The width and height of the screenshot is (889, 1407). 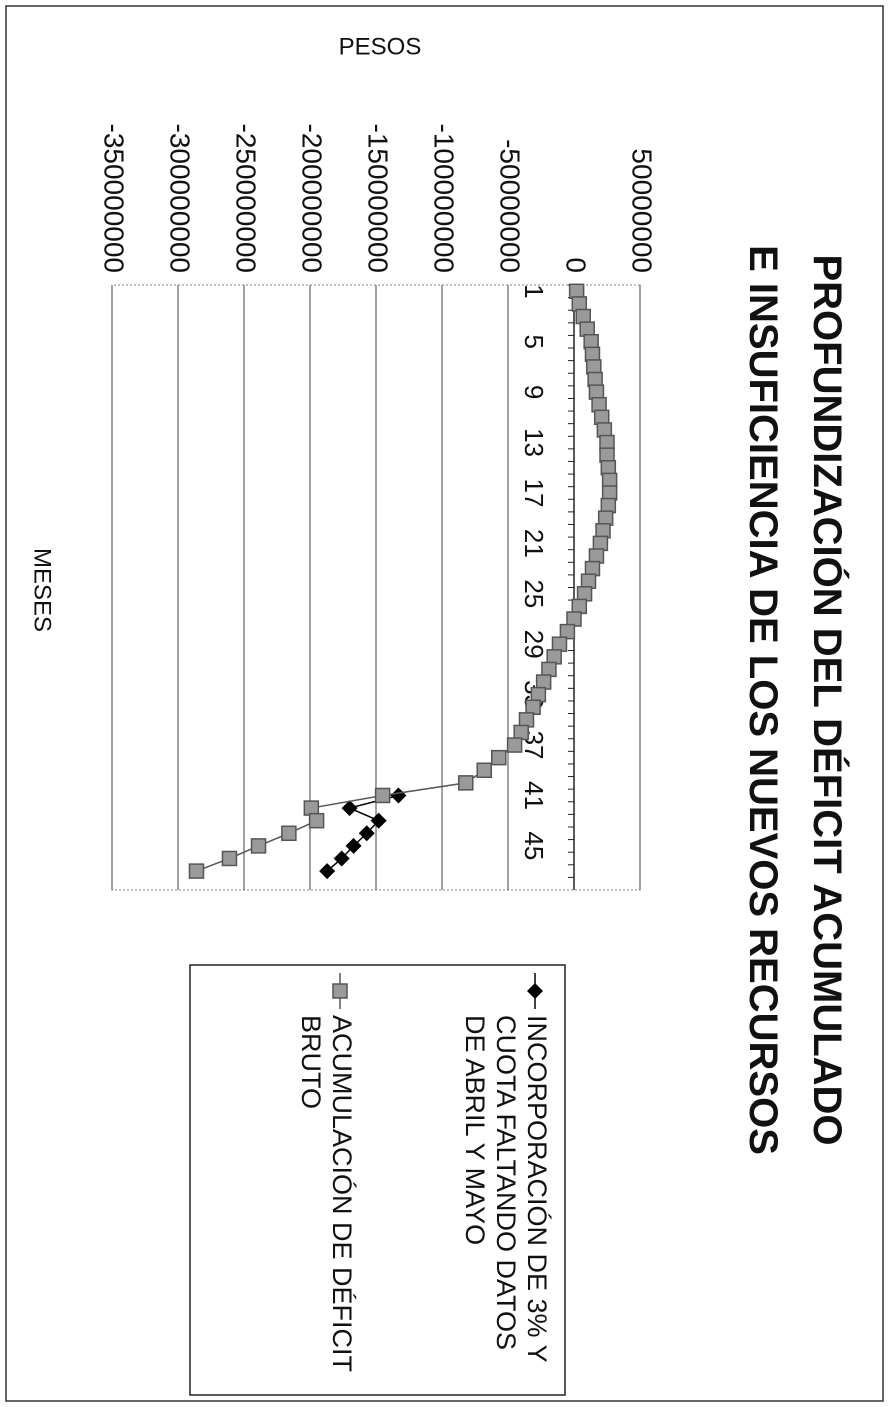 I want to click on legend-label: ACUMULACIÓN DE DÉFICIT BRUTO, so click(x=326, y=1193).